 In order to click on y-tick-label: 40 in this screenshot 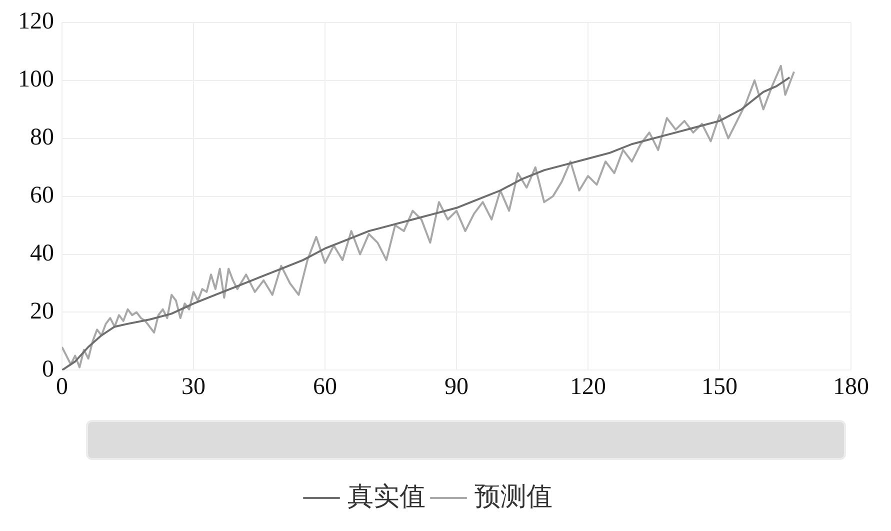, I will do `click(42, 253)`.